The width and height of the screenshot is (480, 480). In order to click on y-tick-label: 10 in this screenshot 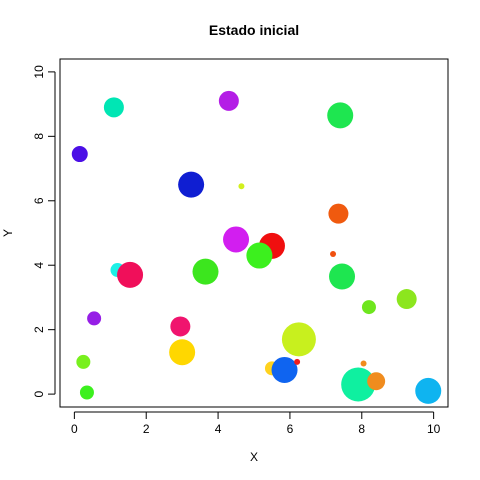, I will do `click(39, 72)`.